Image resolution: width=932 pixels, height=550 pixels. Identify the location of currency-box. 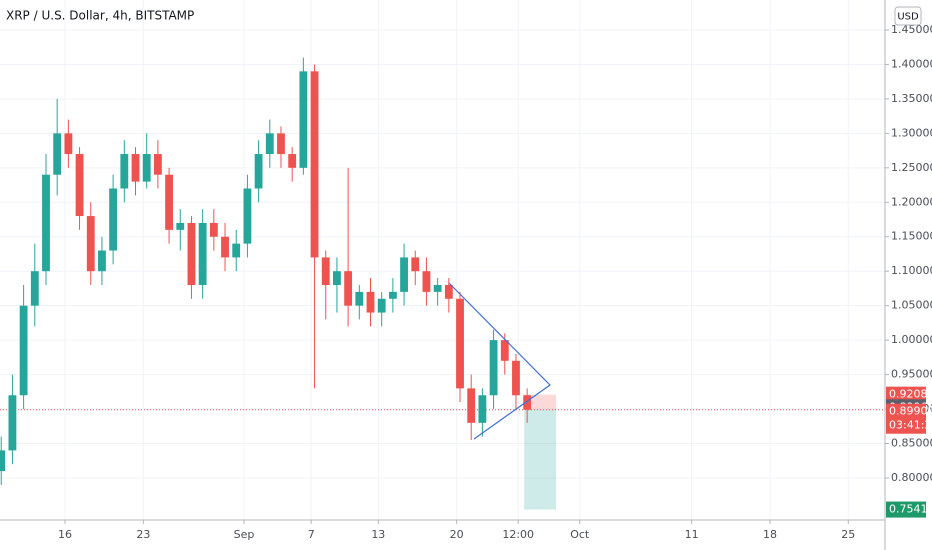
(908, 16).